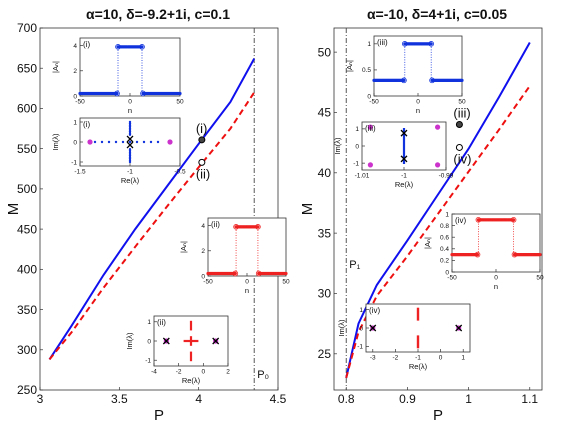 Image resolution: width=584 pixels, height=443 pixels. I want to click on inset-ii-profile-ytick-label: 2, so click(203, 251).